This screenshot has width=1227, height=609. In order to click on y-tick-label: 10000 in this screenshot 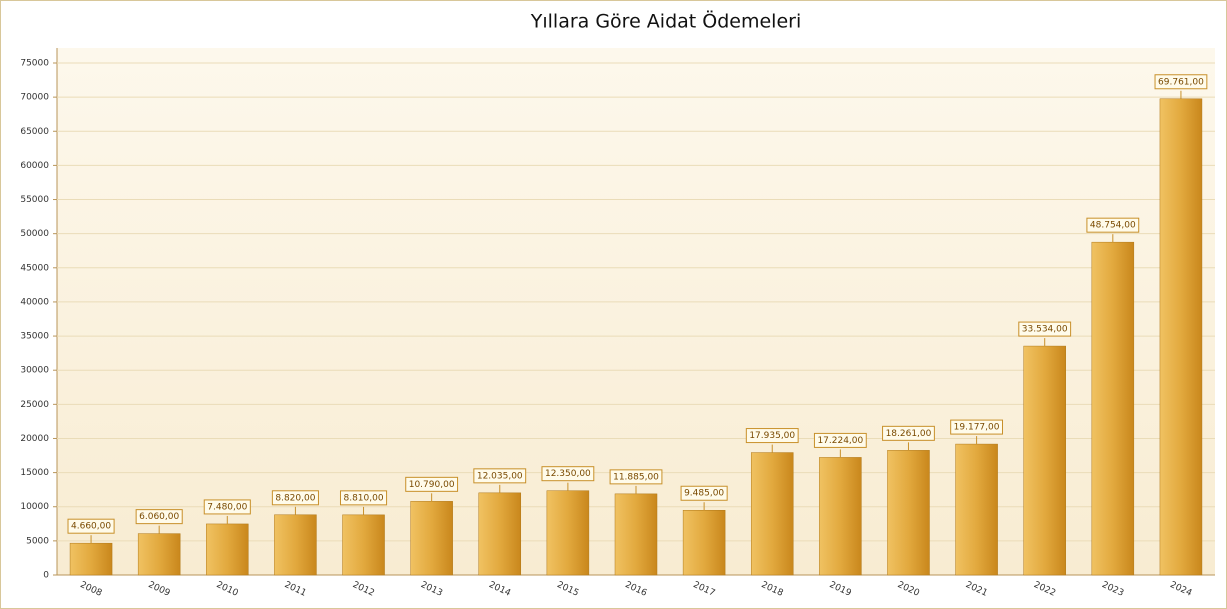, I will do `click(34, 507)`.